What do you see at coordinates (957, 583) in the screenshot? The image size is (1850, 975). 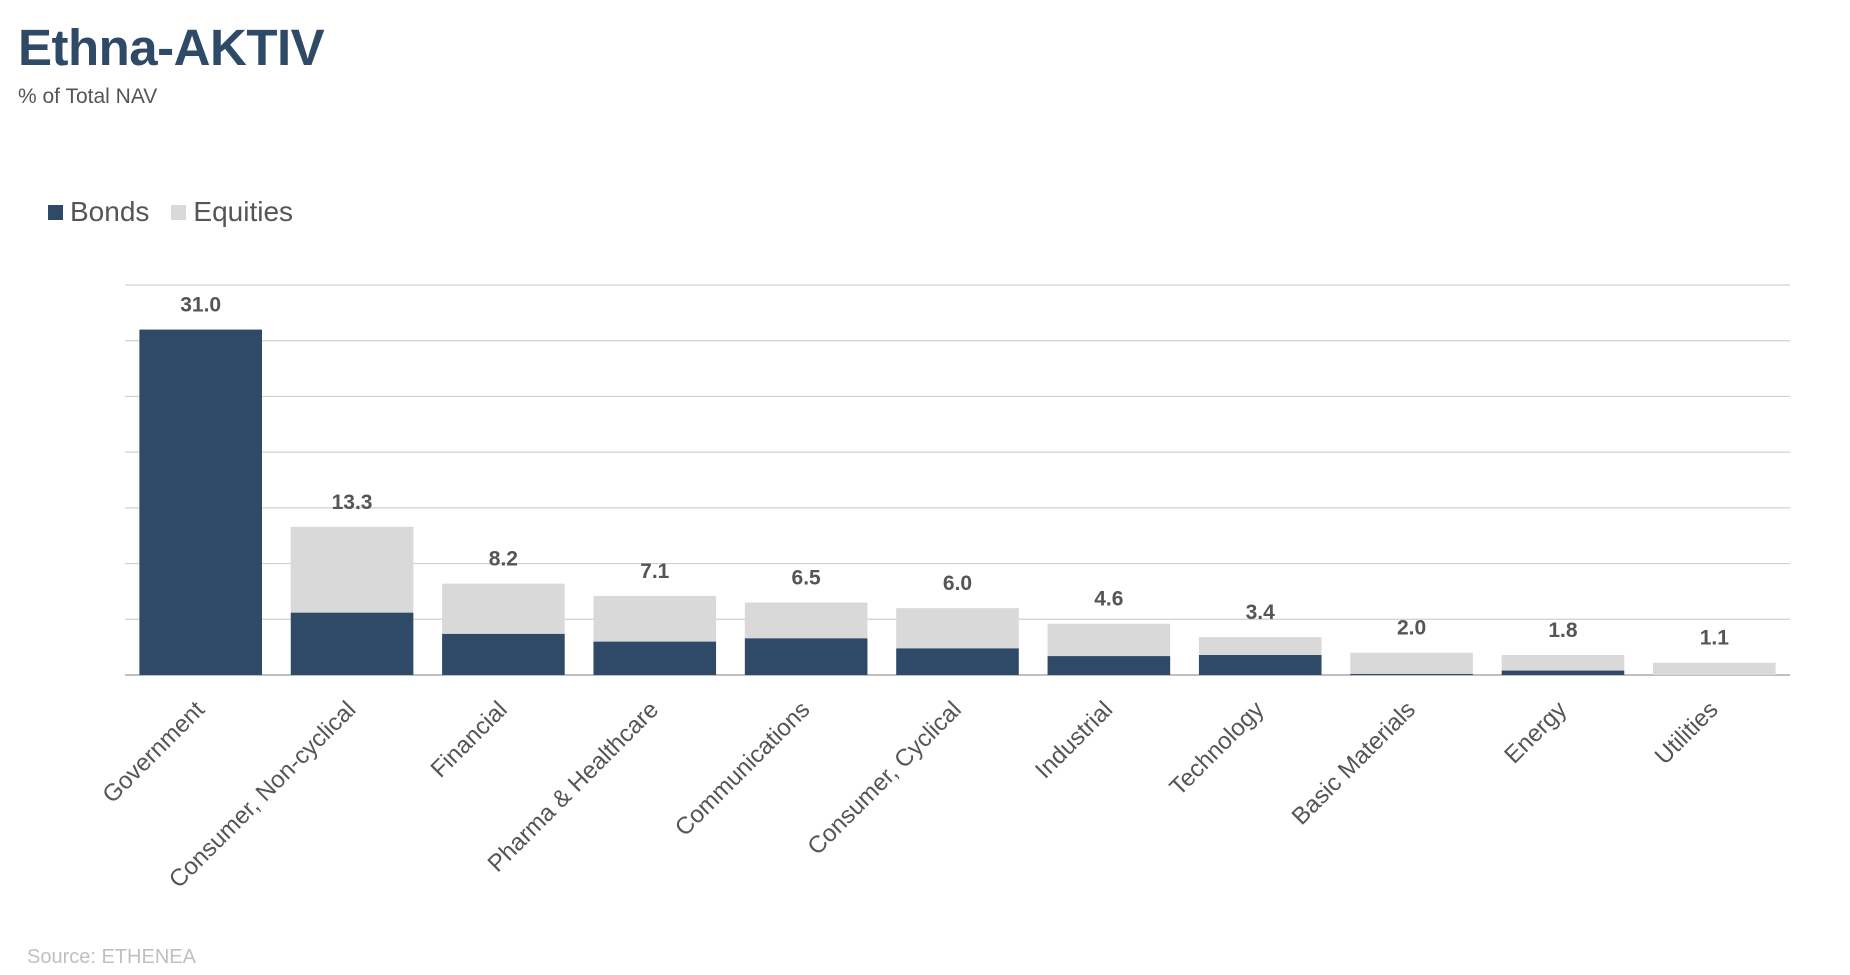 I see `value-label: 6.0` at bounding box center [957, 583].